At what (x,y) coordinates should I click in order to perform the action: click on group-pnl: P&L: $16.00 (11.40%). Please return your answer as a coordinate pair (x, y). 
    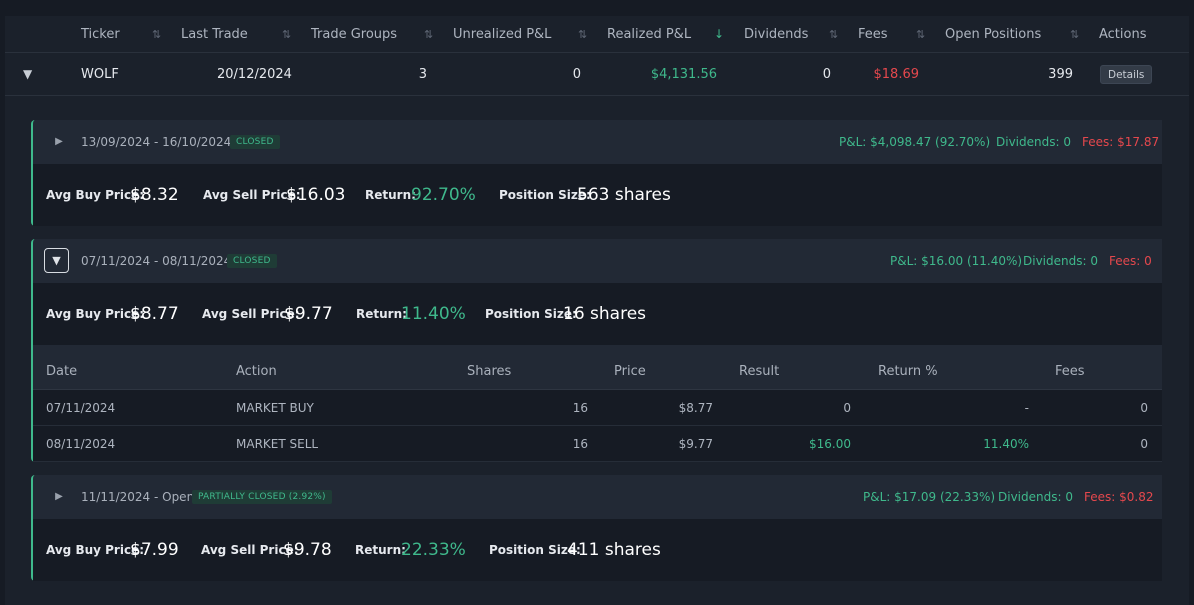
    Looking at the image, I should click on (956, 261).